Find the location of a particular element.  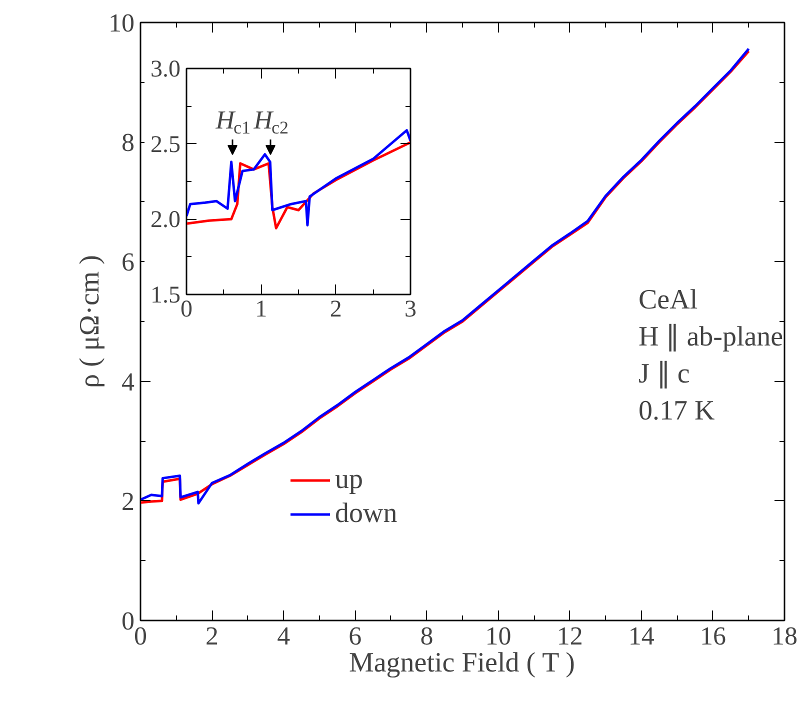

y-tick-label: 3.0 is located at coordinates (165, 69).